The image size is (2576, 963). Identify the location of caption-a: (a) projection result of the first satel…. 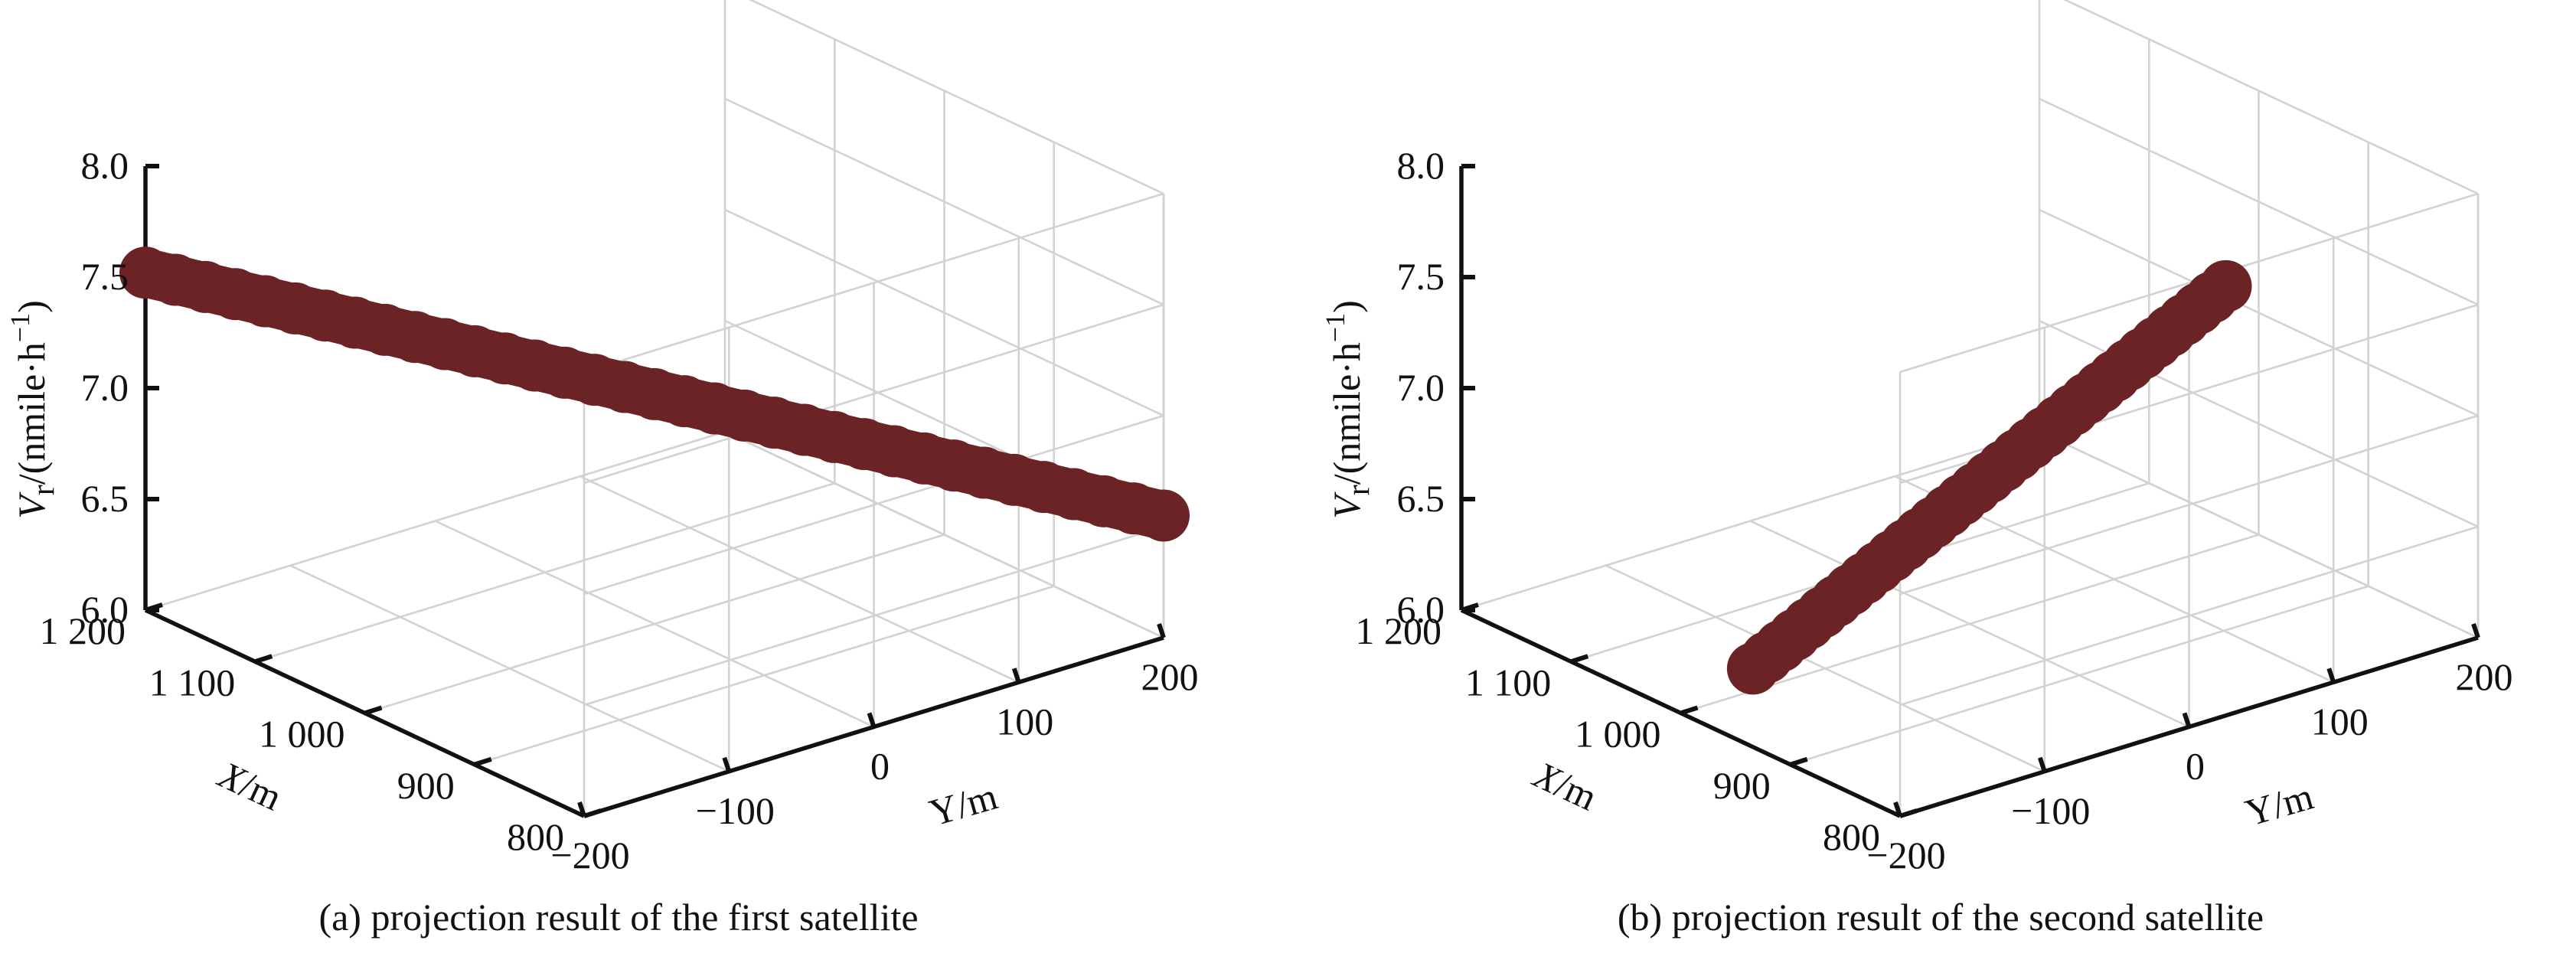
(618, 917).